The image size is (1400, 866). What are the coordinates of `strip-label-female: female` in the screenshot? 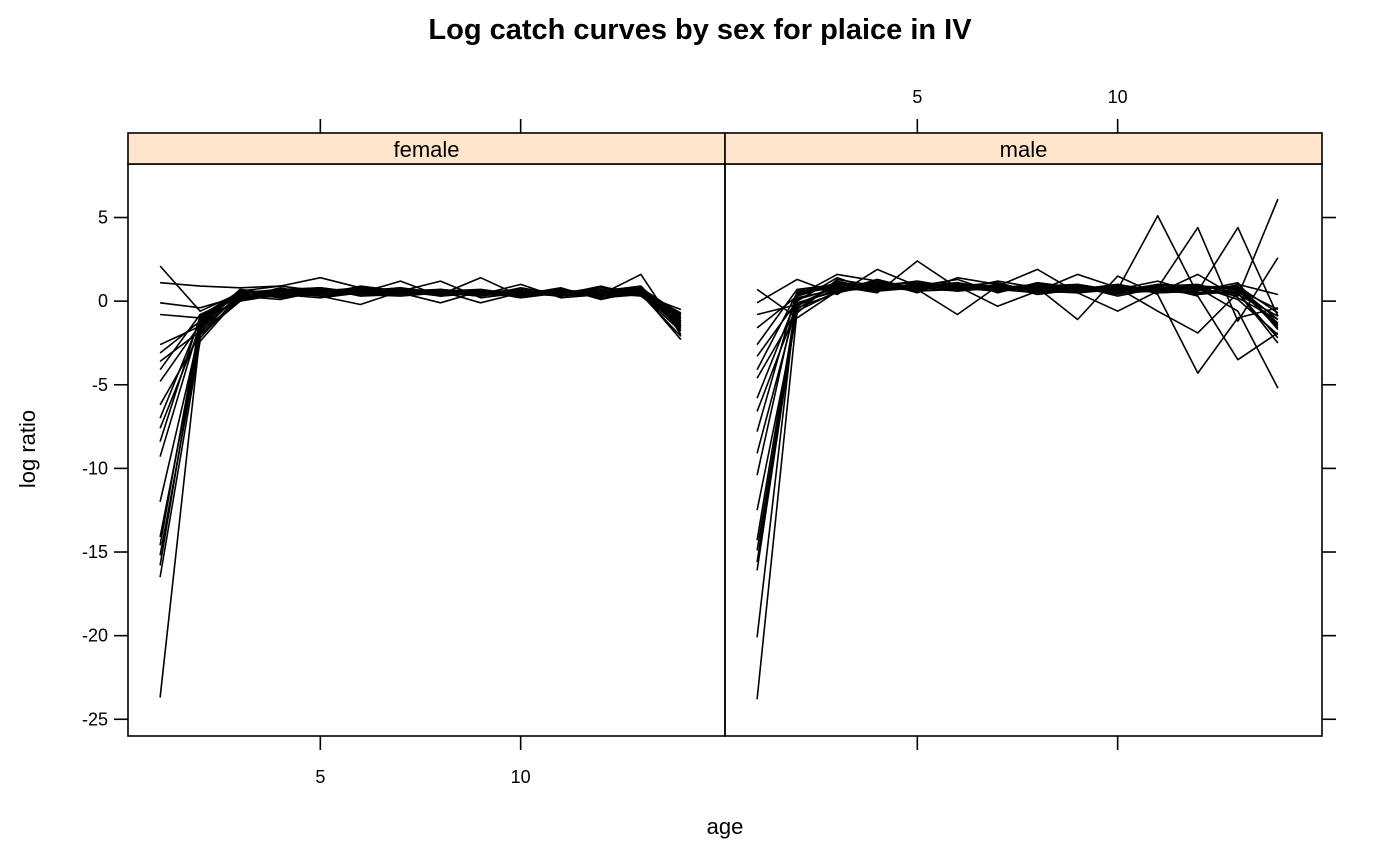 It's located at (426, 149).